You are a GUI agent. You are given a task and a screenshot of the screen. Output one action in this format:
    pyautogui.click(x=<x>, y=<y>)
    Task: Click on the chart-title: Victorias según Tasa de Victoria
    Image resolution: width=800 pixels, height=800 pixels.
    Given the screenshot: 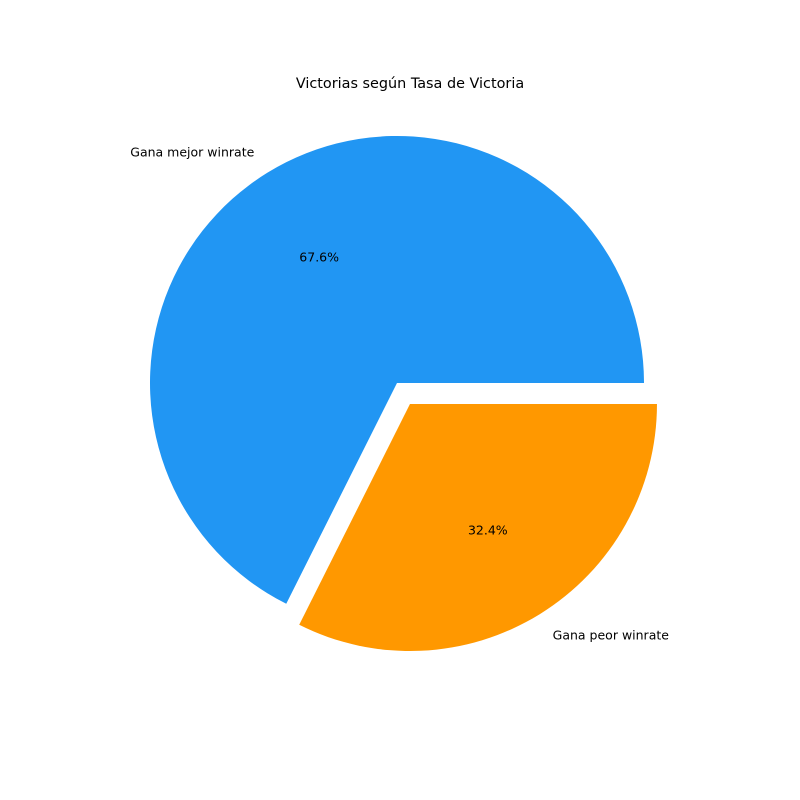 What is the action you would take?
    pyautogui.click(x=410, y=84)
    